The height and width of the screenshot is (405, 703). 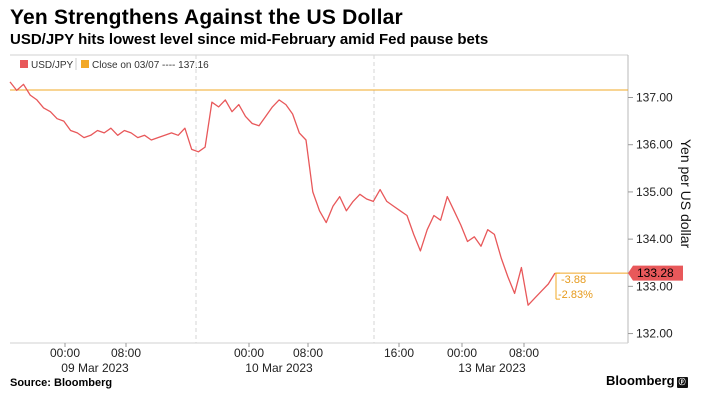 I want to click on x-date-label: 13 Mar 2023, so click(x=492, y=368).